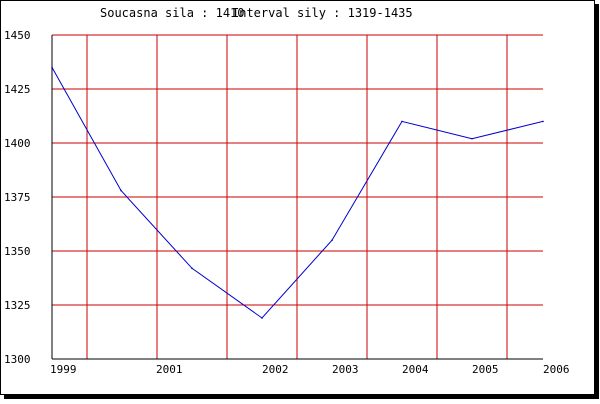  I want to click on y-tick-label: 1400, so click(17, 143).